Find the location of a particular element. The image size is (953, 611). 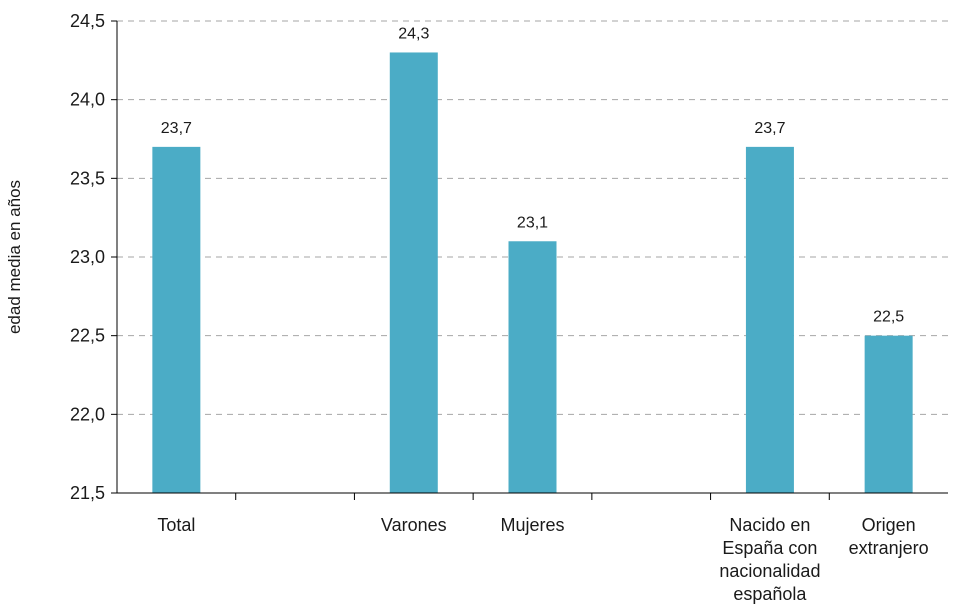

x-tick-label: Nacido en España con nacionalidad española is located at coordinates (769, 559).